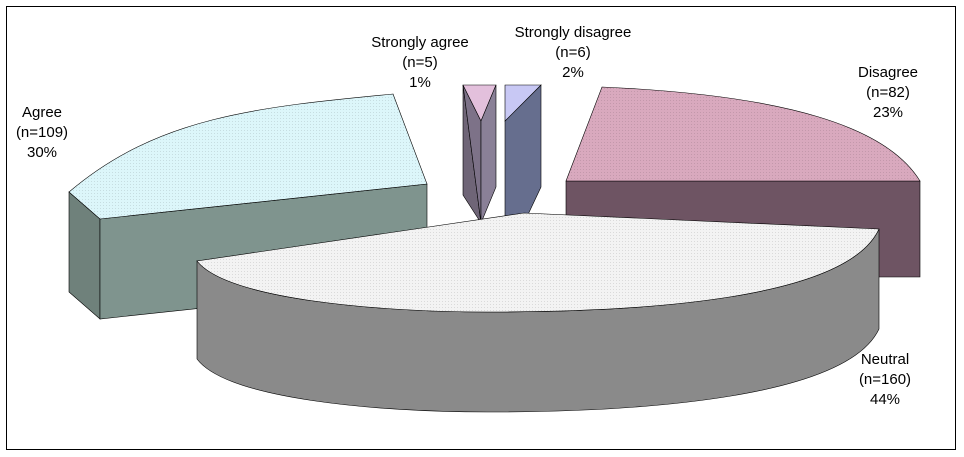  I want to click on label-agree-count: (n=109), so click(42, 132).